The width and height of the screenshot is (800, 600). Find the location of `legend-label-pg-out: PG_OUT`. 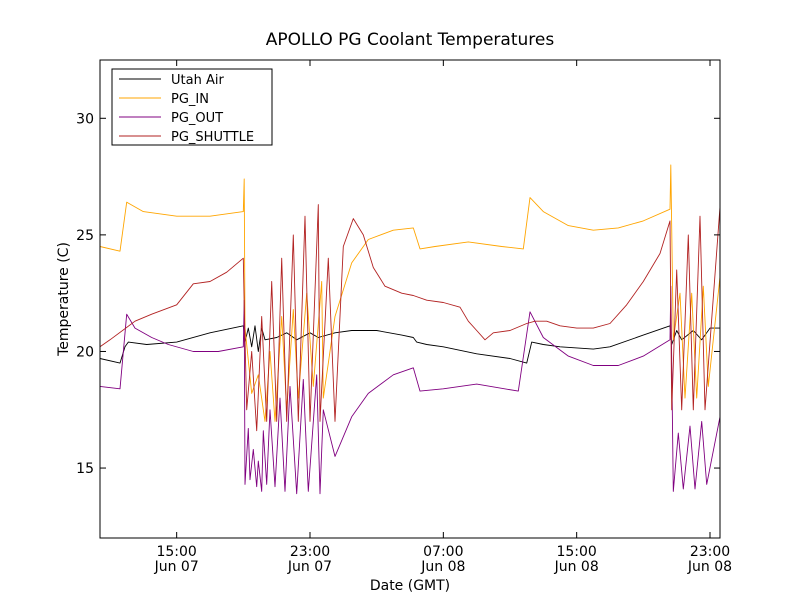

legend-label-pg-out: PG_OUT is located at coordinates (197, 118).